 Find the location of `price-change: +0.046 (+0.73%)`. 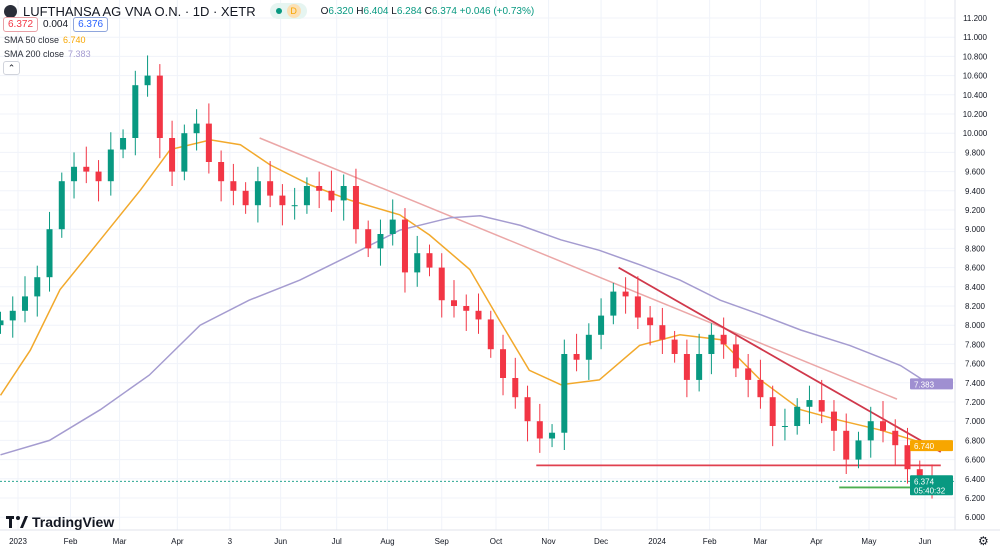

price-change: +0.046 (+0.73%) is located at coordinates (497, 11).